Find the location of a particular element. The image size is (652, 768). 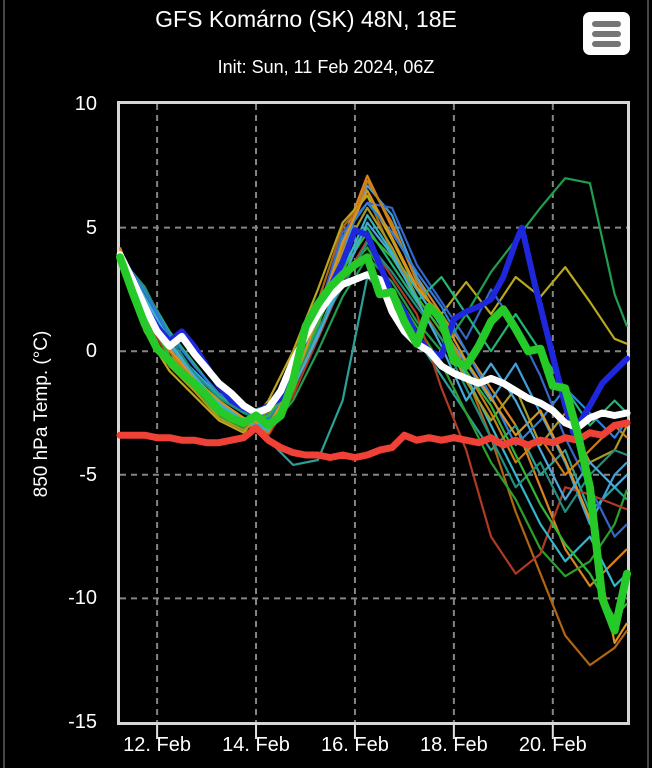

y-tick-label: 5 is located at coordinates (91, 227).